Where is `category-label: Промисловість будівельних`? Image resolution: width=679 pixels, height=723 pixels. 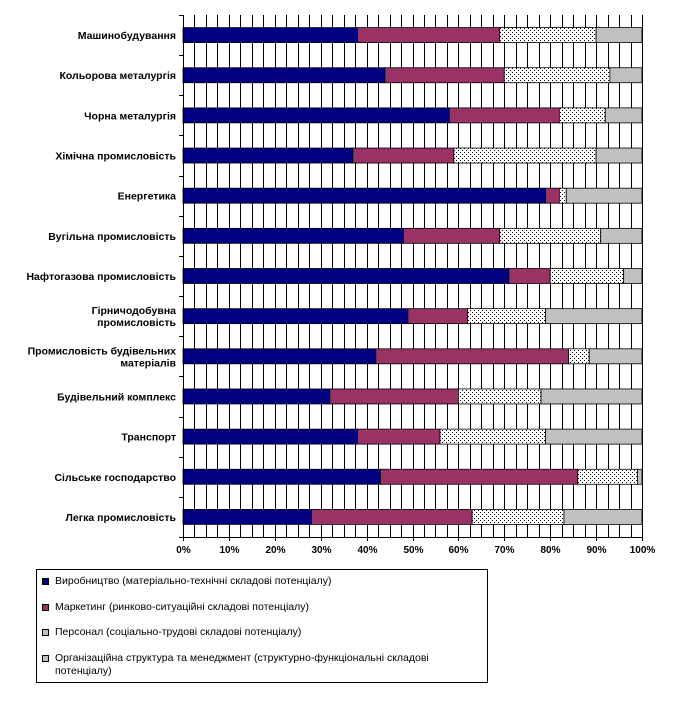
category-label: Промисловість будівельних is located at coordinates (102, 351).